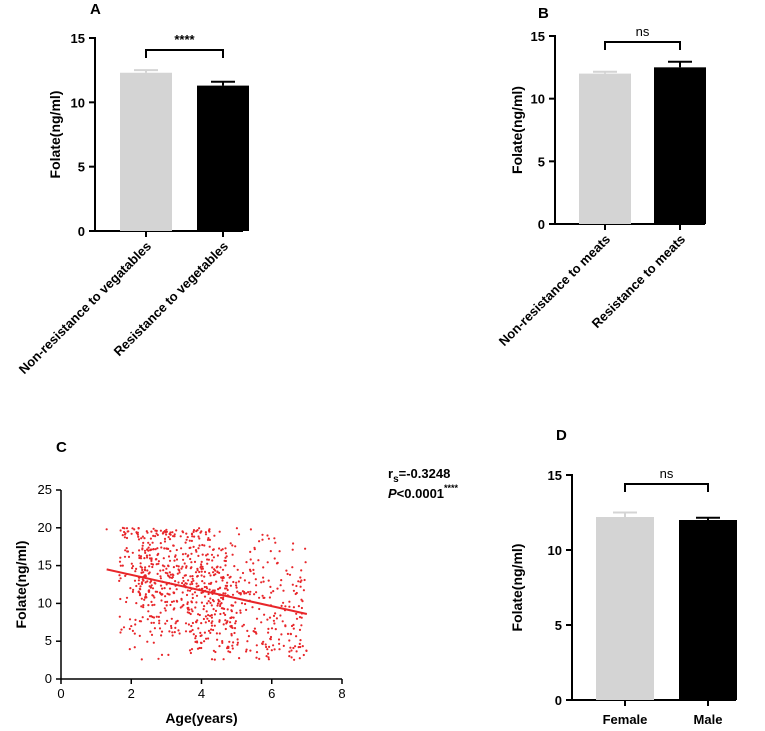 Image resolution: width=765 pixels, height=731 pixels. What do you see at coordinates (184, 39) in the screenshot?
I see `significance-label: ****` at bounding box center [184, 39].